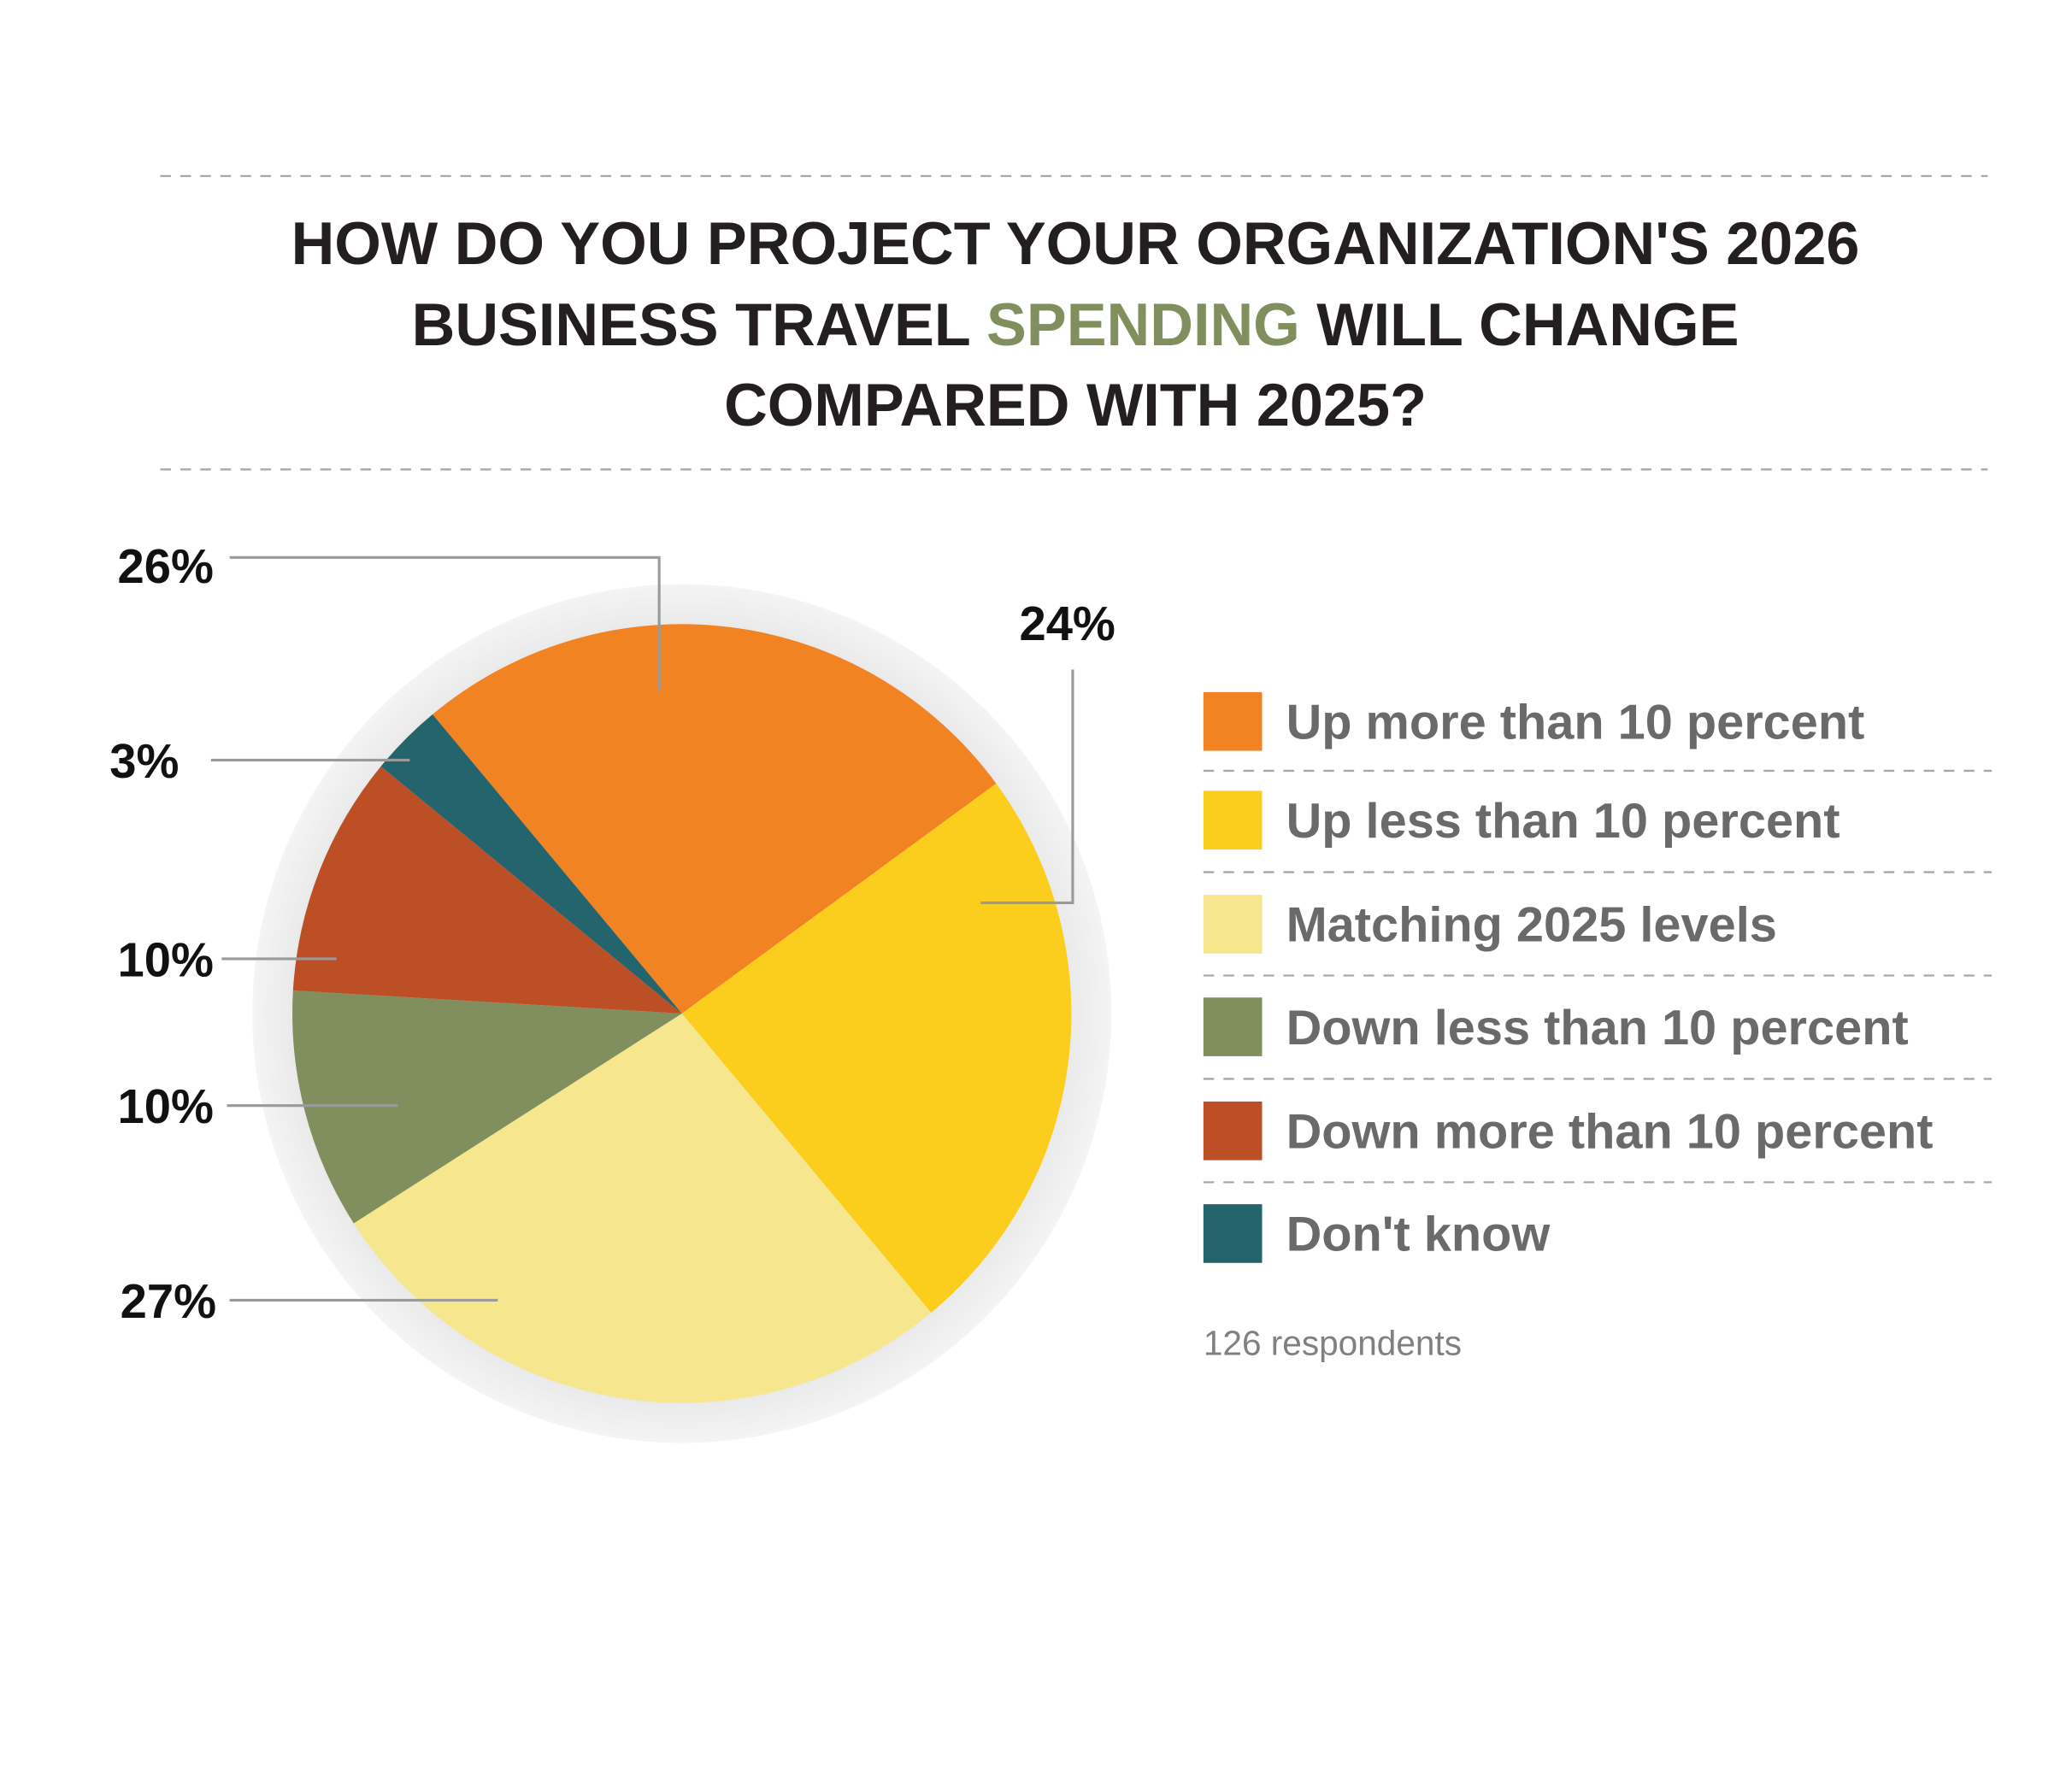 The image size is (2072, 1775). Describe the element at coordinates (1067, 623) in the screenshot. I see `data-label: 24%` at that location.